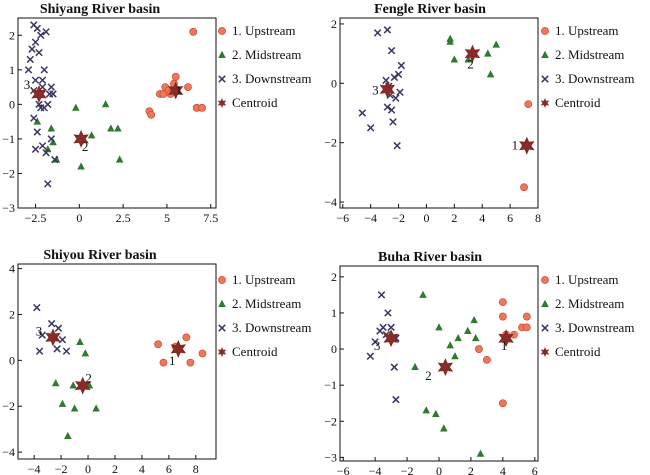  I want to click on legend-label: 3. Downstream, so click(271, 78).